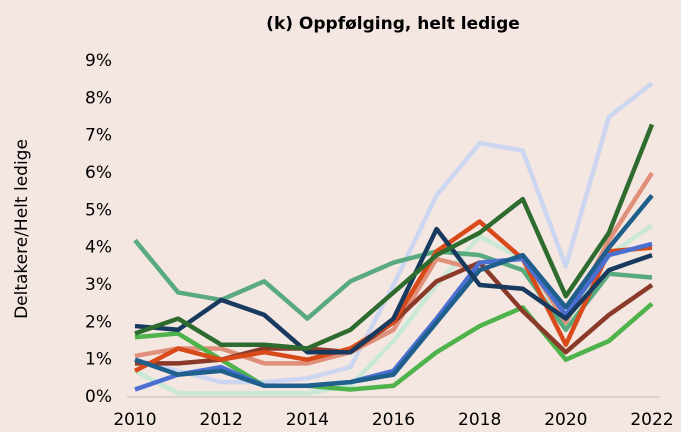 This screenshot has width=681, height=432. Describe the element at coordinates (98, 210) in the screenshot. I see `y-tick-label: 5%` at that location.